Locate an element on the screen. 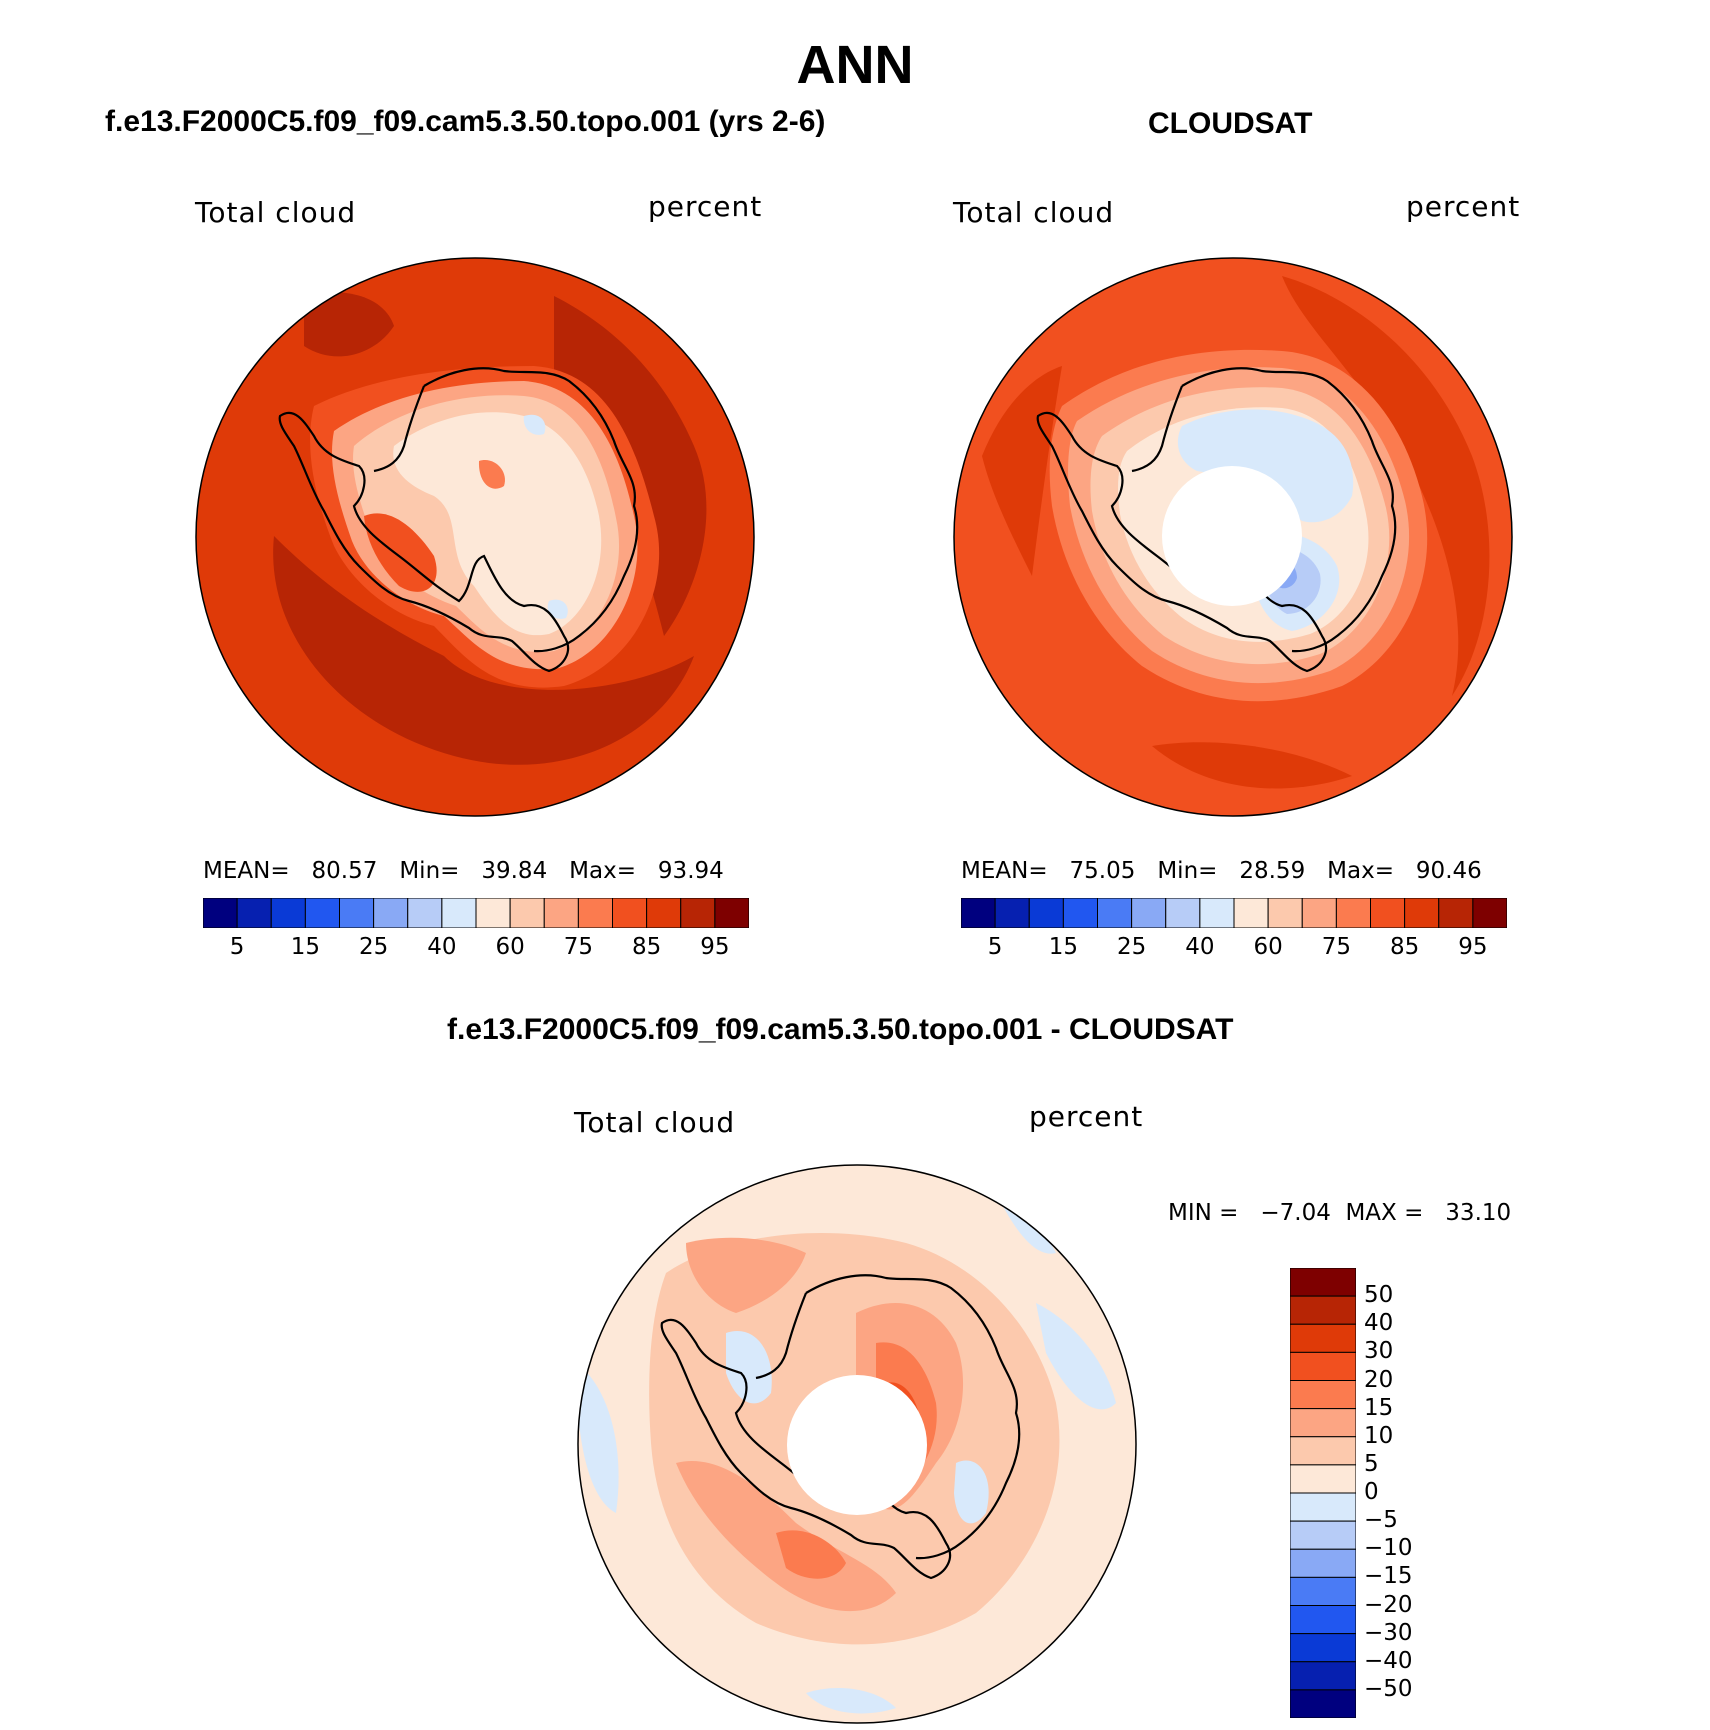 This screenshot has width=1710, height=1730. diff-minmax: MIN = −7.04 MAX = 33.10 is located at coordinates (1340, 1213).